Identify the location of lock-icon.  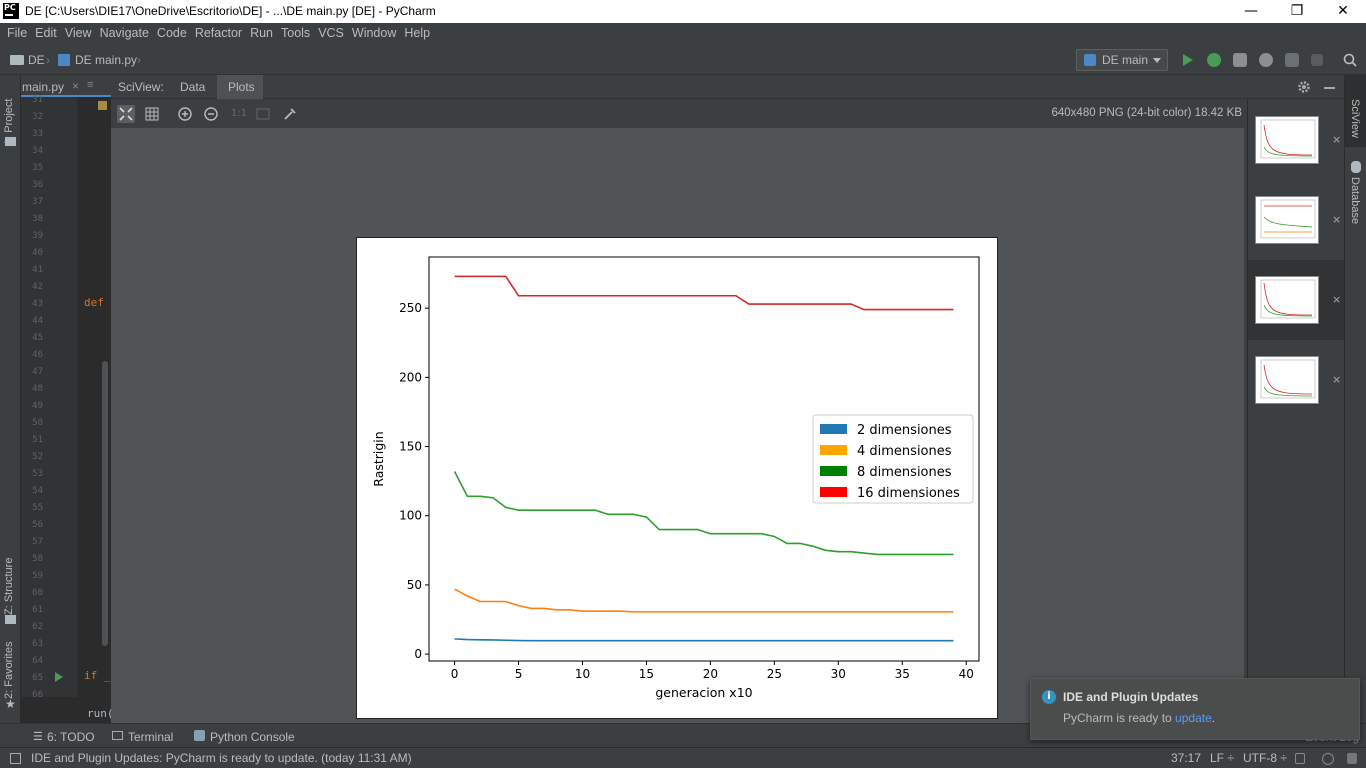
(1300, 758).